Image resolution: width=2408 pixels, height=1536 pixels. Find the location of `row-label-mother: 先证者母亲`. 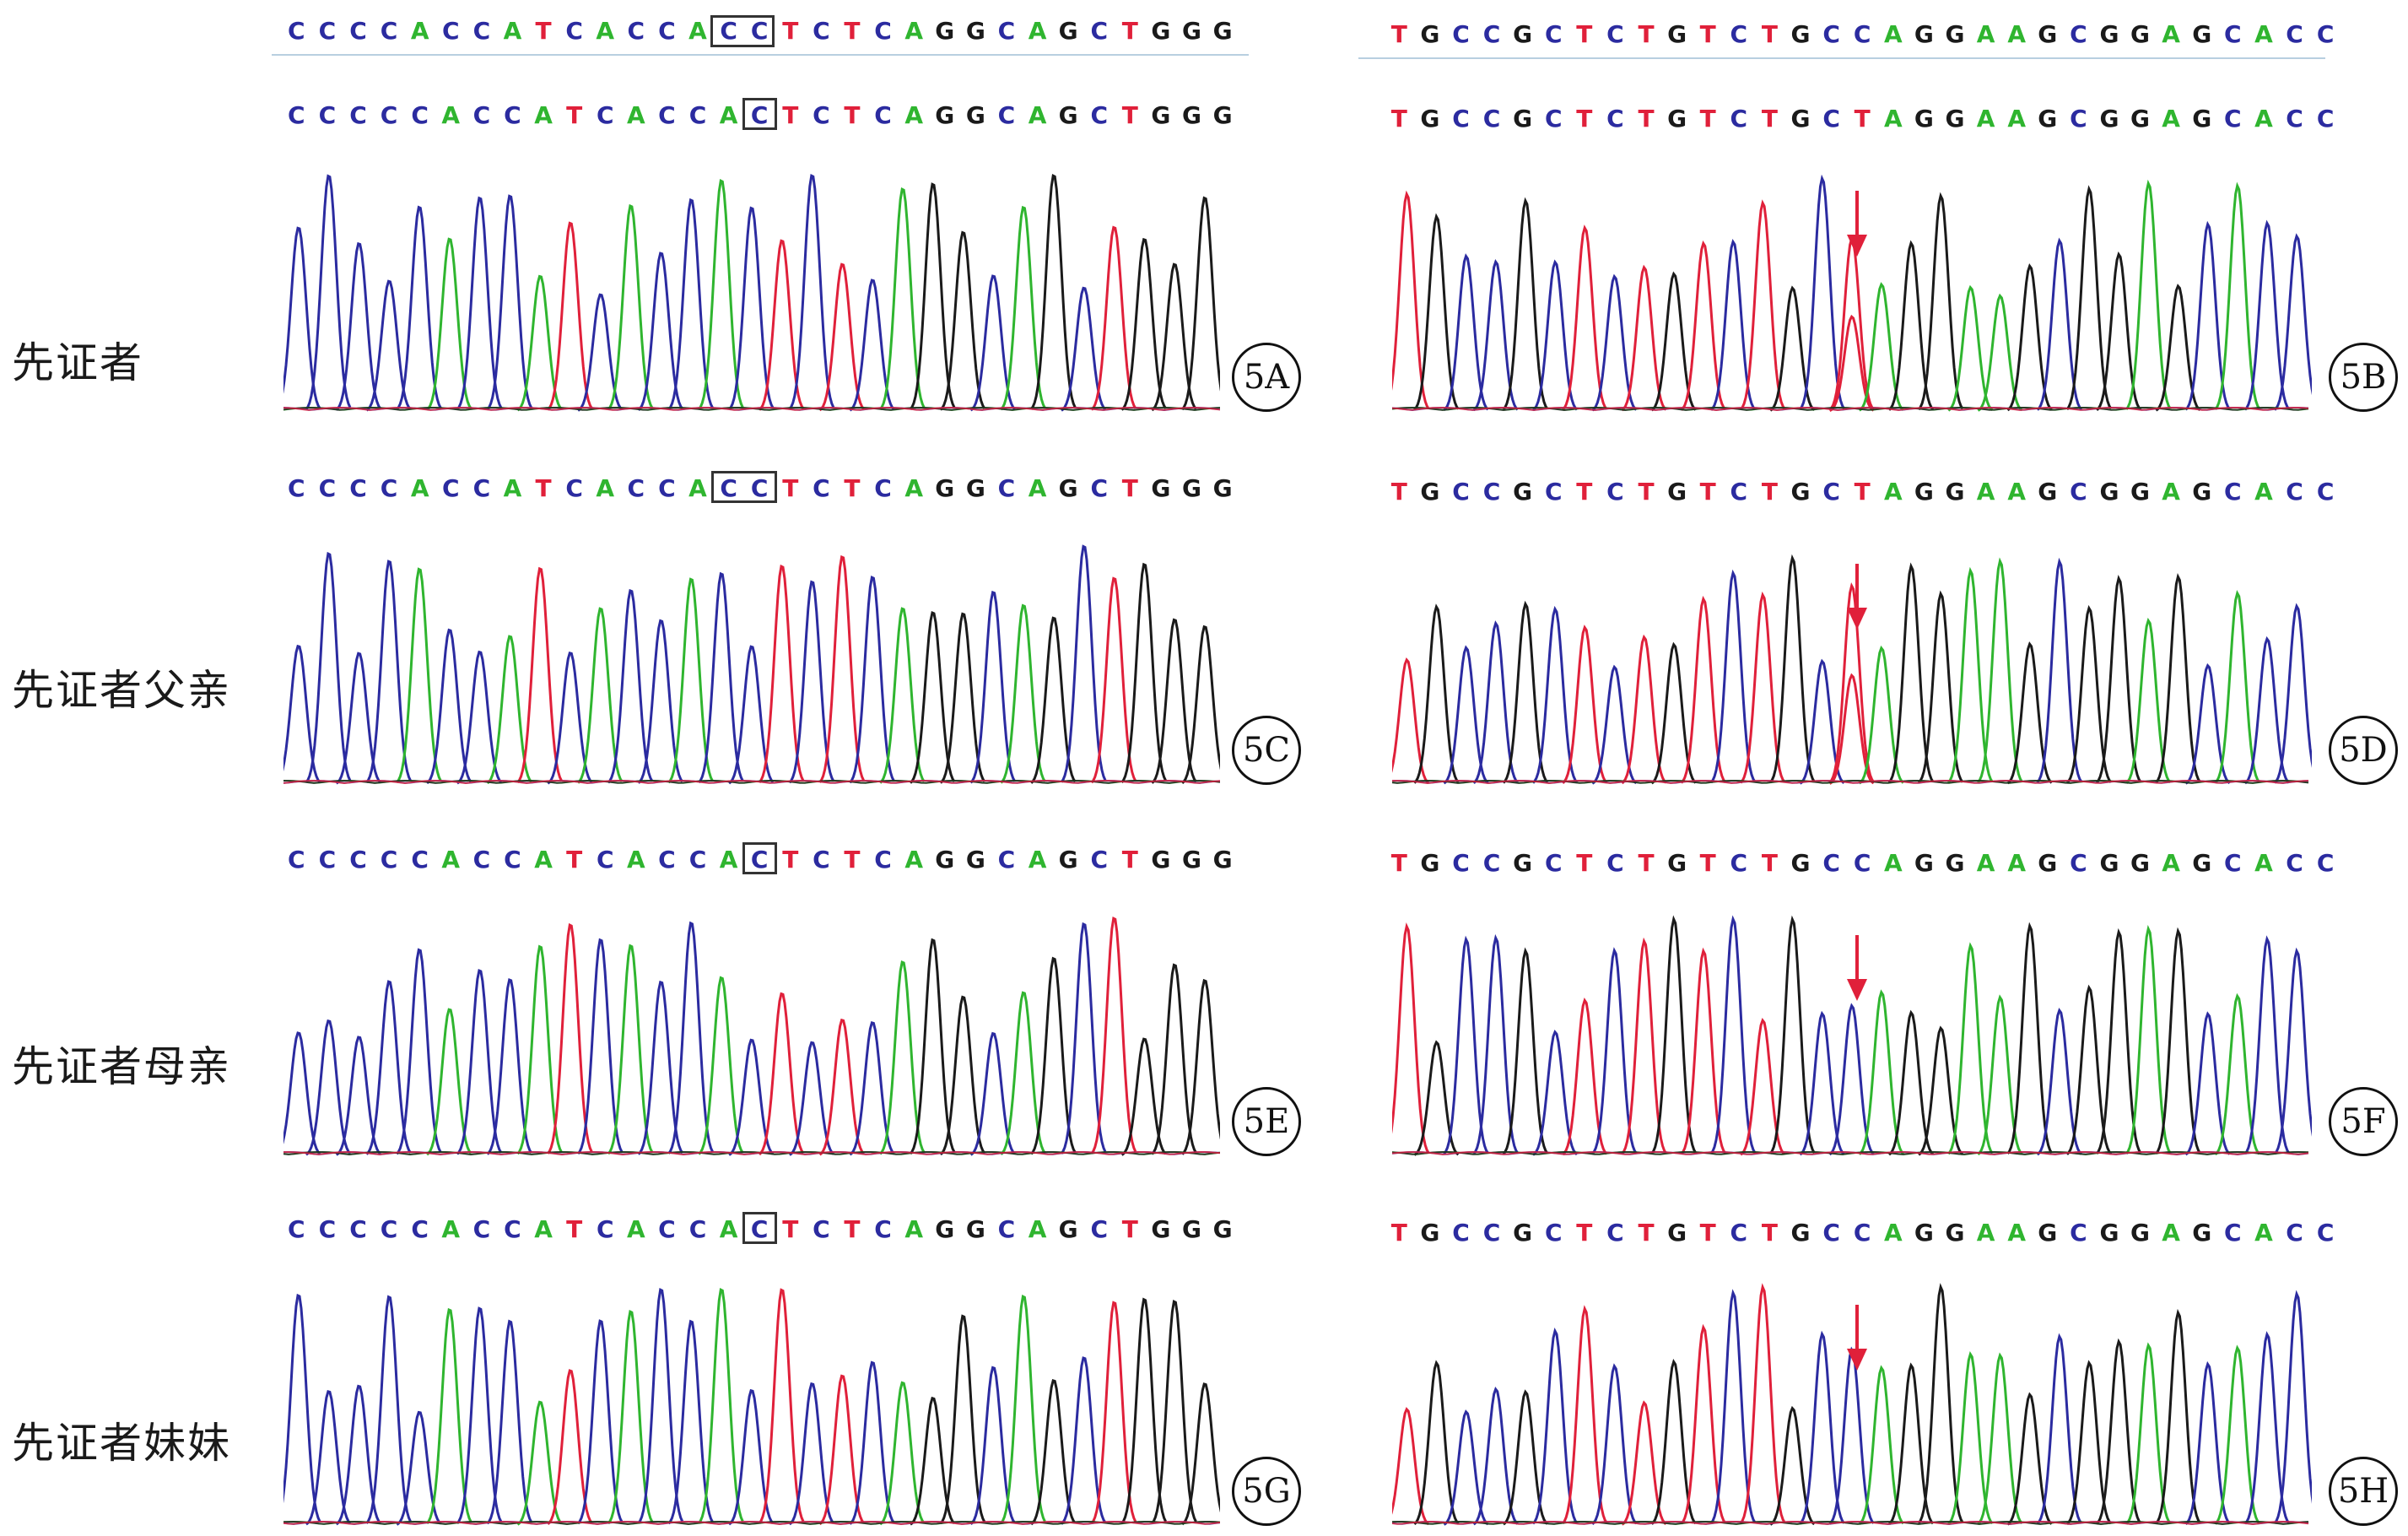

row-label-mother: 先证者母亲 is located at coordinates (121, 1066).